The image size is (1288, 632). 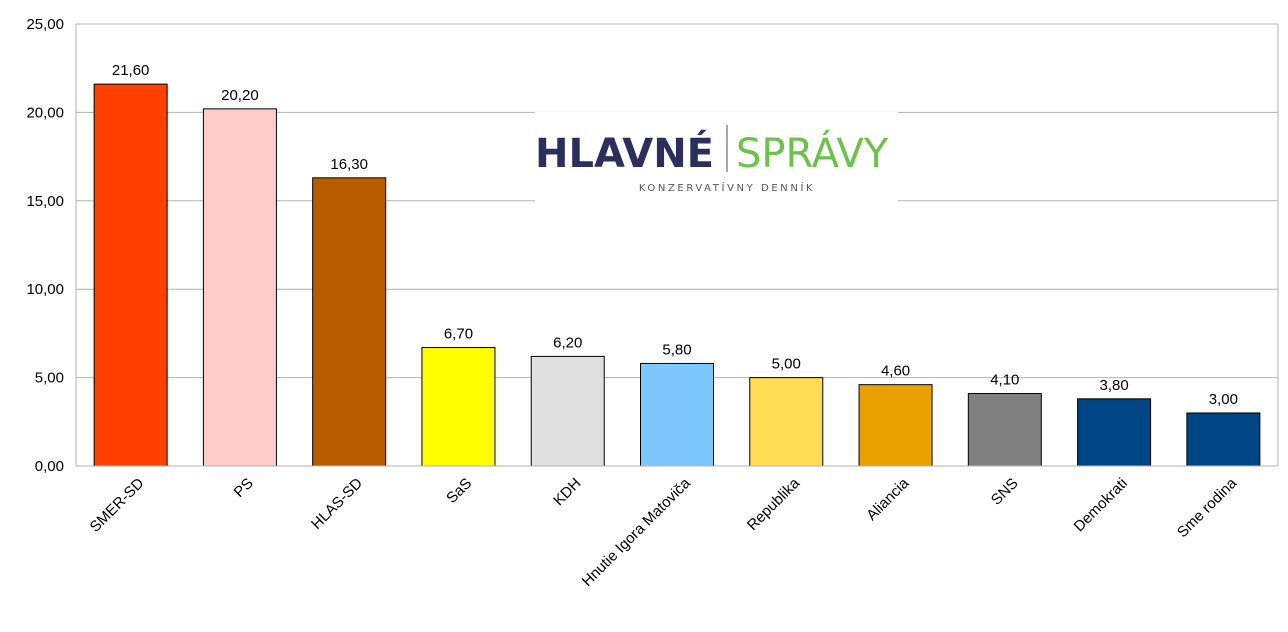 I want to click on data-label: 3,00, so click(x=1223, y=399).